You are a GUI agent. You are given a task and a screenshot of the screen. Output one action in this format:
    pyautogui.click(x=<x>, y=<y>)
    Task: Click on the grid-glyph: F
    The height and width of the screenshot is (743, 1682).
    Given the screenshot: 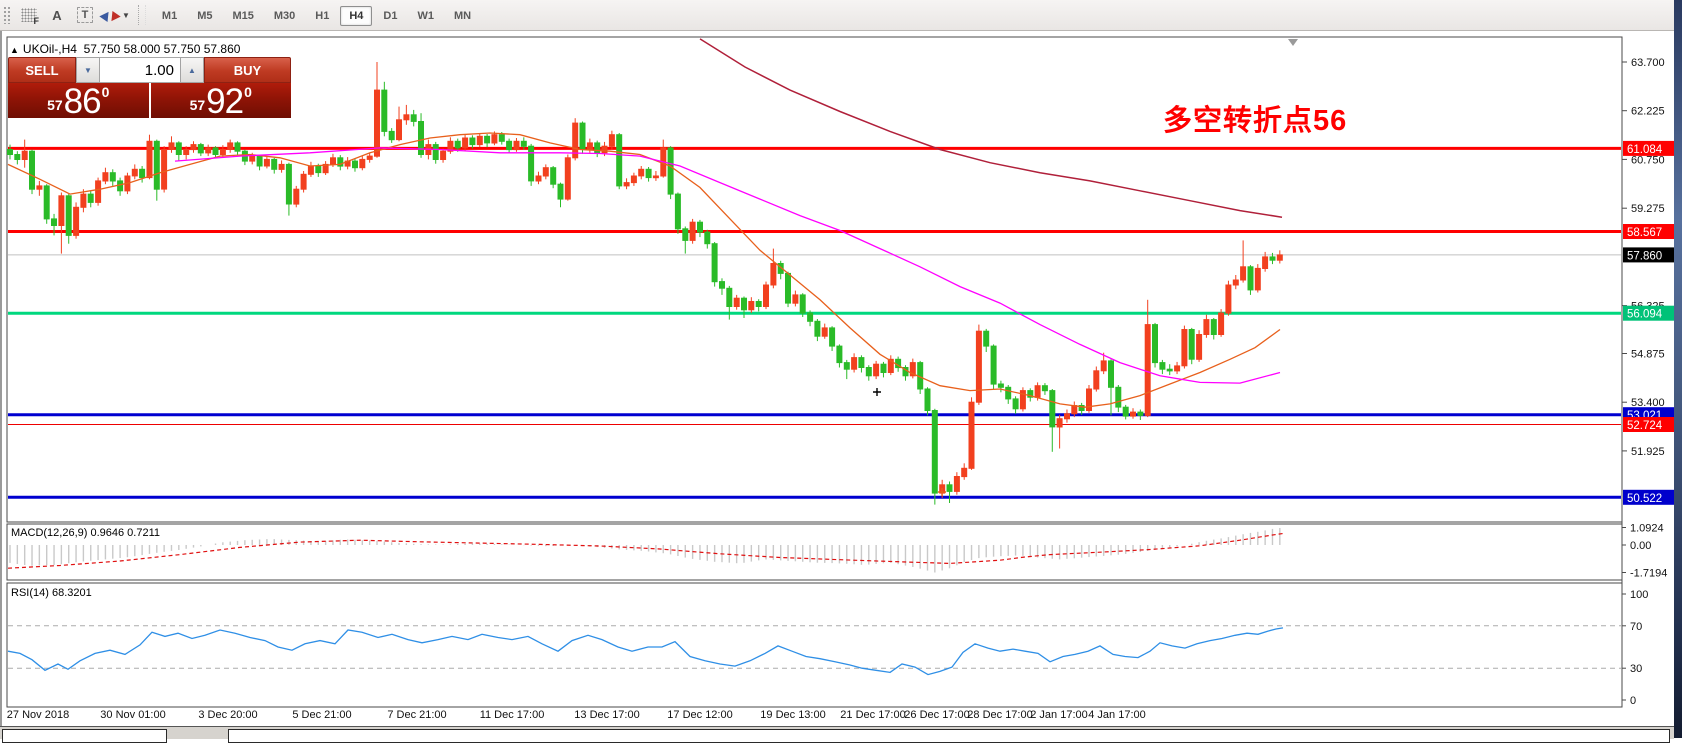 What is the action you would take?
    pyautogui.click(x=30, y=17)
    